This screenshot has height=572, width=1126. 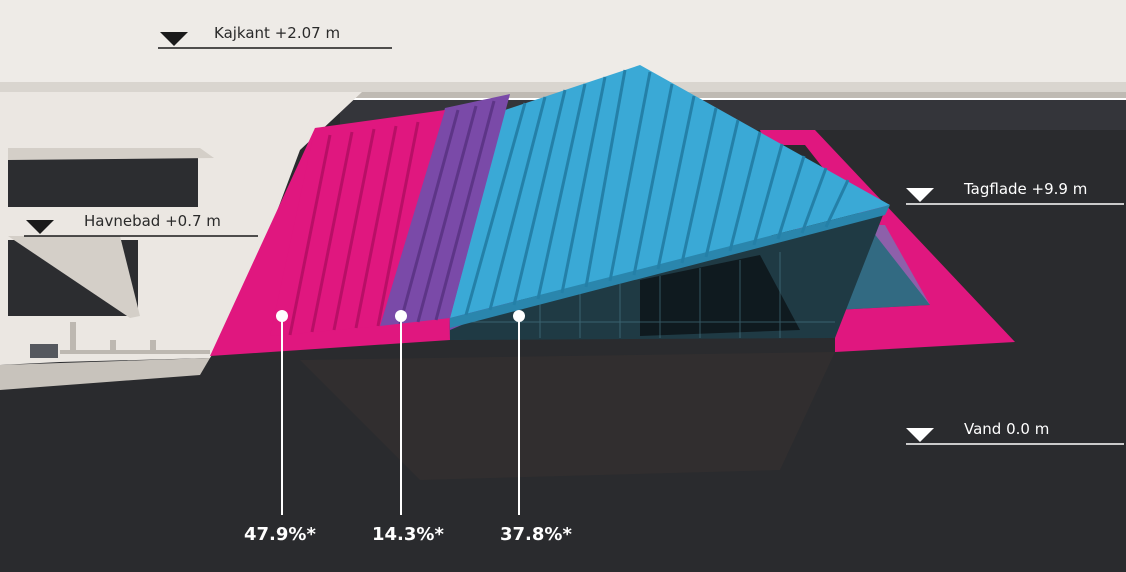 What do you see at coordinates (720, 295) in the screenshot?
I see `glass-interior` at bounding box center [720, 295].